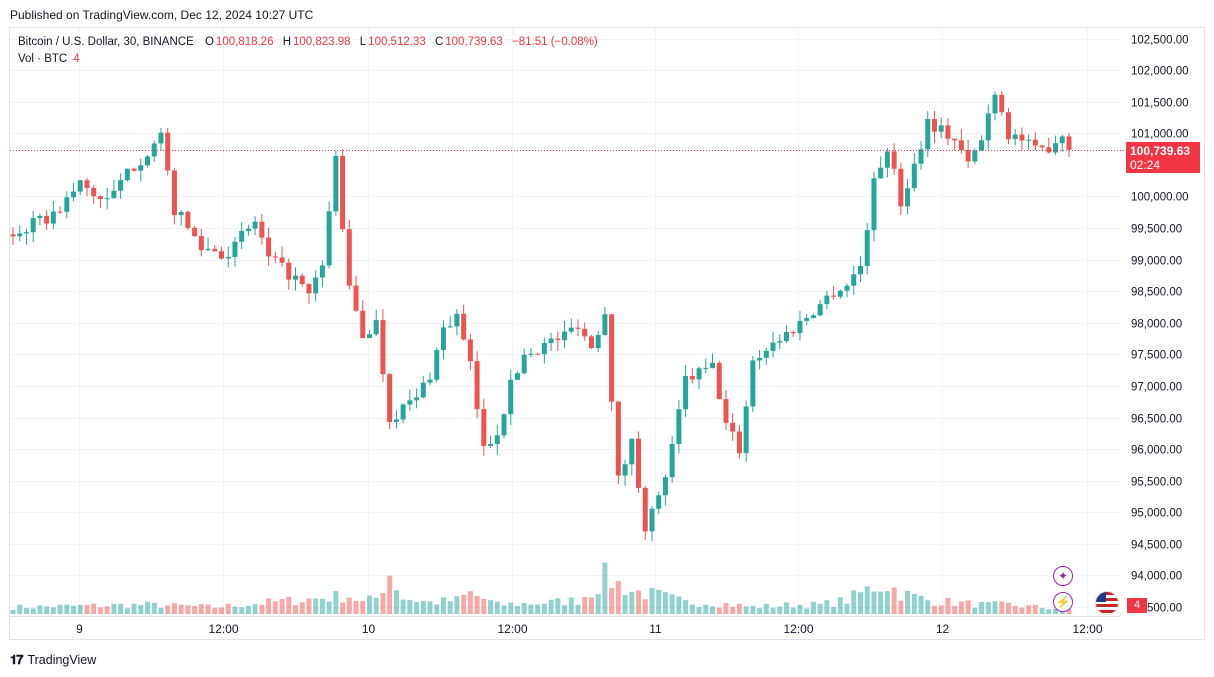  What do you see at coordinates (244, 42) in the screenshot?
I see `open-value: 100,818.26` at bounding box center [244, 42].